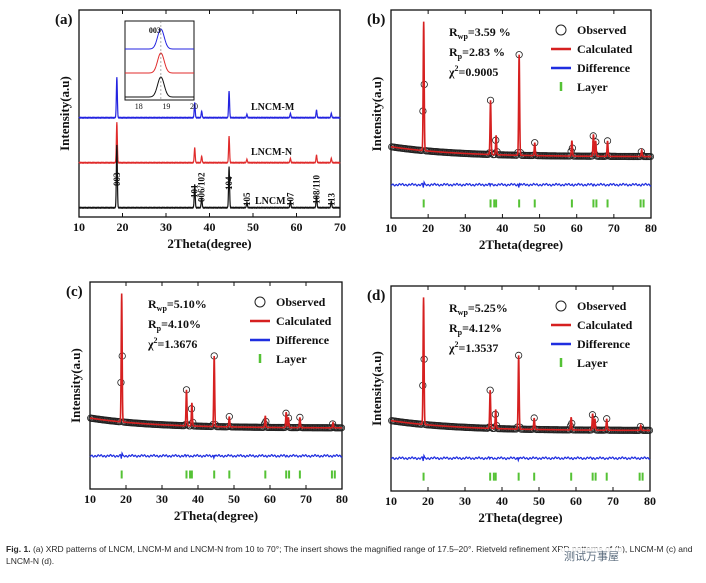  Describe the element at coordinates (520, 364) in the screenshot. I see `chart-d-calculated-line` at that location.